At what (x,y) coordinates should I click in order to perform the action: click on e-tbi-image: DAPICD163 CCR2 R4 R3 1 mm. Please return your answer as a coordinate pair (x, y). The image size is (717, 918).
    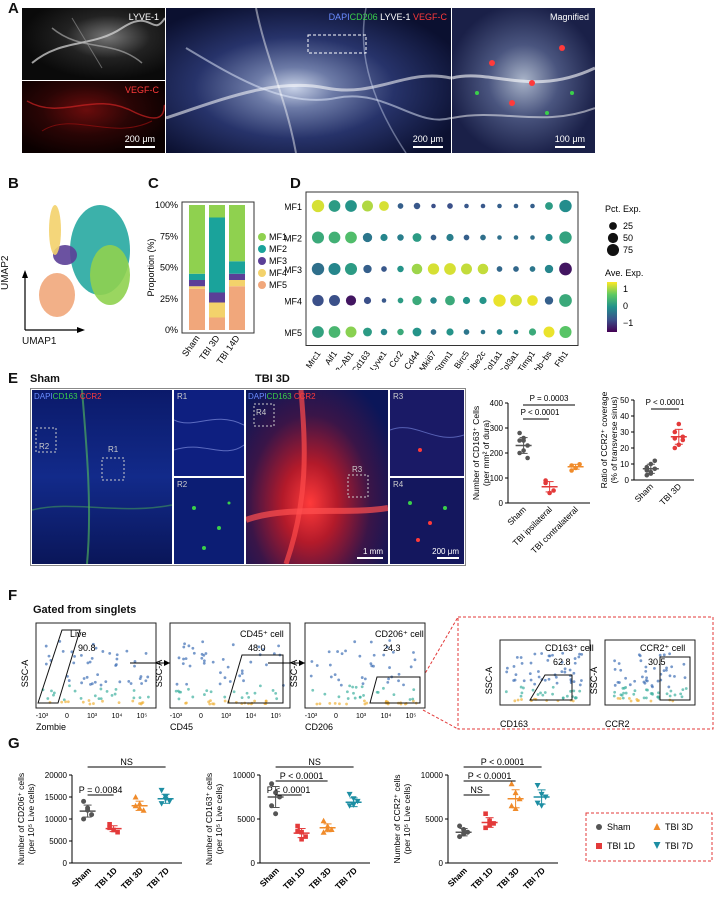
    Looking at the image, I should click on (317, 477).